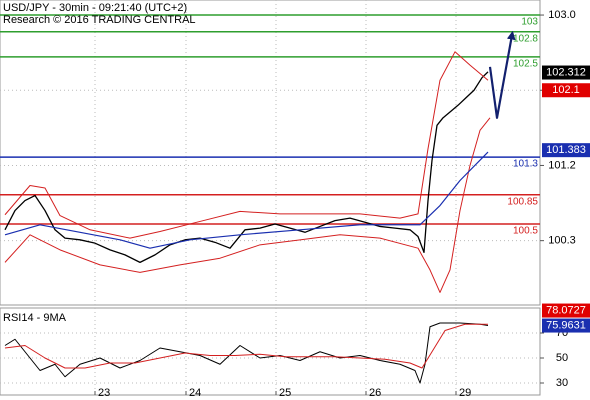 Image resolution: width=590 pixels, height=400 pixels. Describe the element at coordinates (525, 231) in the screenshot. I see `level-label: 100.5` at that location.